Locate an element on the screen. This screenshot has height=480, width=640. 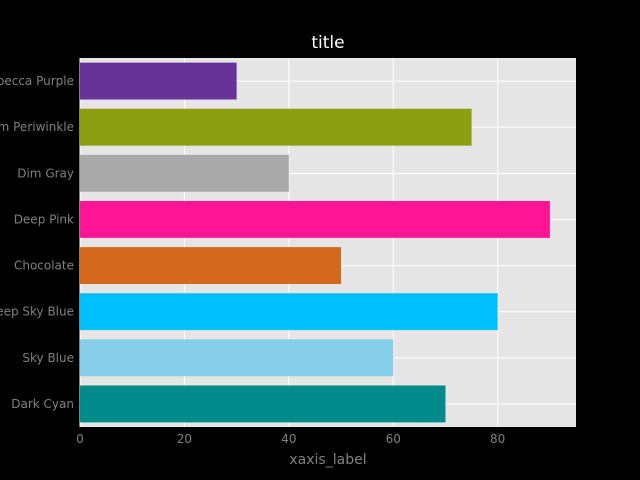
bar-rebecca-purple is located at coordinates (158, 81).